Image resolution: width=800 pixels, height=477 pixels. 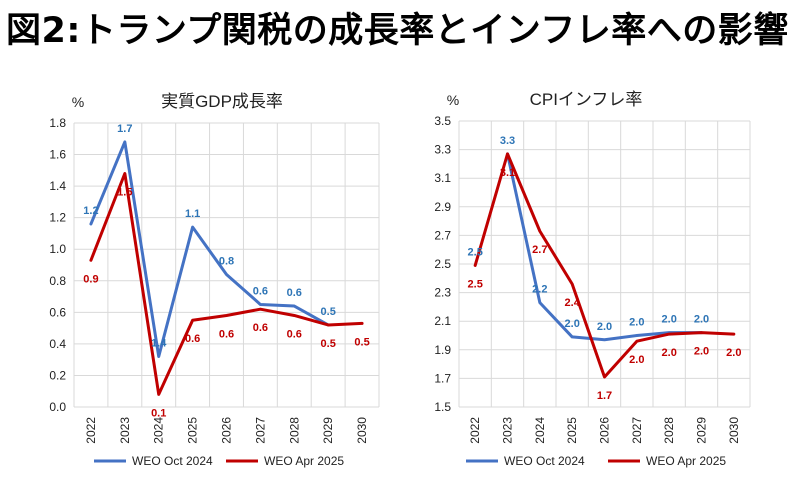 I want to click on data-label: 3.1, so click(x=507, y=173).